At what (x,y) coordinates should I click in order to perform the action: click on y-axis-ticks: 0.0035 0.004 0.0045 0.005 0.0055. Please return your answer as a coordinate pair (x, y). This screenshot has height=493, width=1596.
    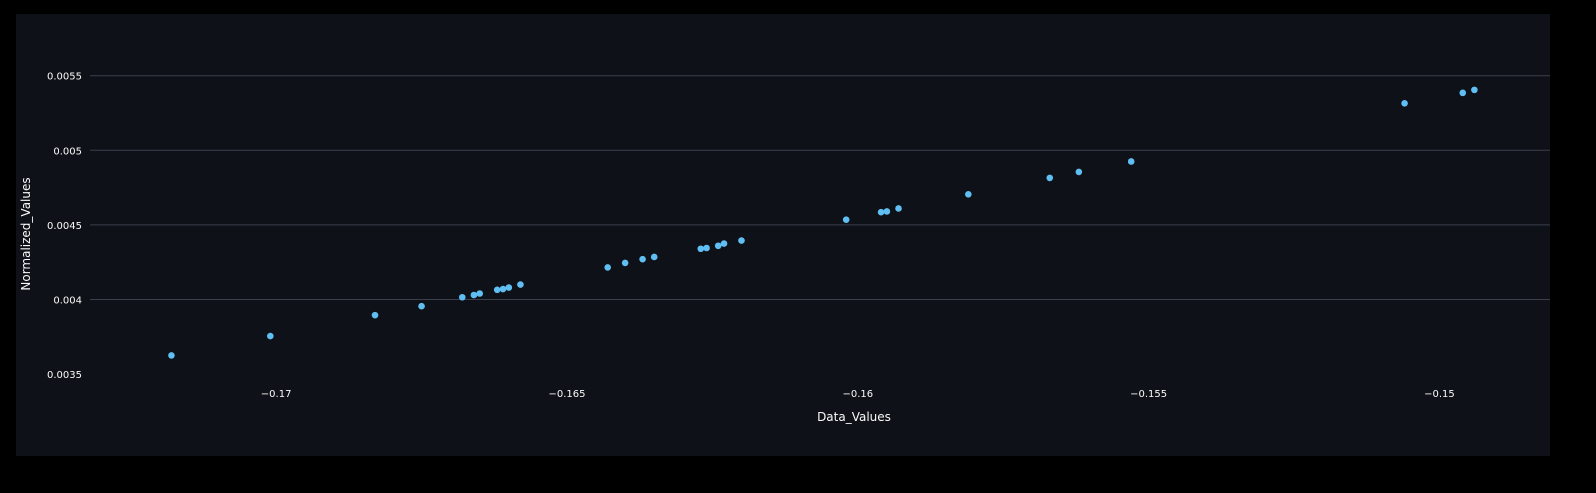
    Looking at the image, I should click on (64, 226).